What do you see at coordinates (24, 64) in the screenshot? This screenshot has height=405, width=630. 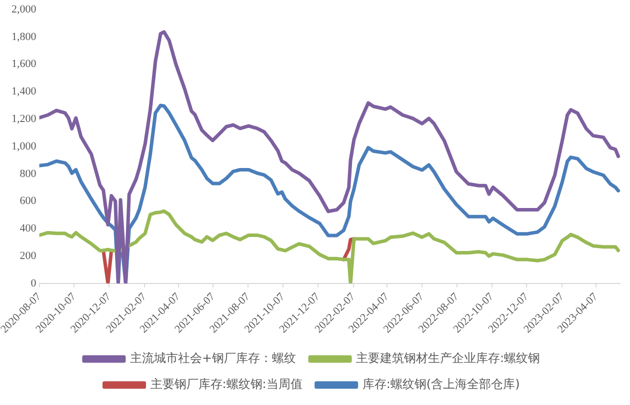 I see `y-tick-label: 1,600` at bounding box center [24, 64].